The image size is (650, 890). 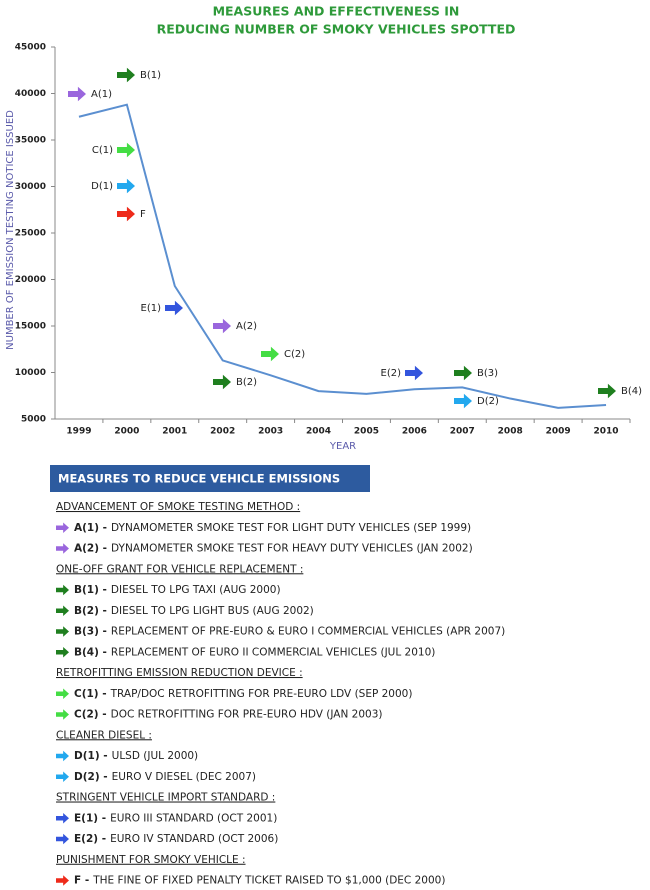 I want to click on measure-item: E(2) - EURO IV STANDARD (OCT 2006), so click(x=176, y=839).